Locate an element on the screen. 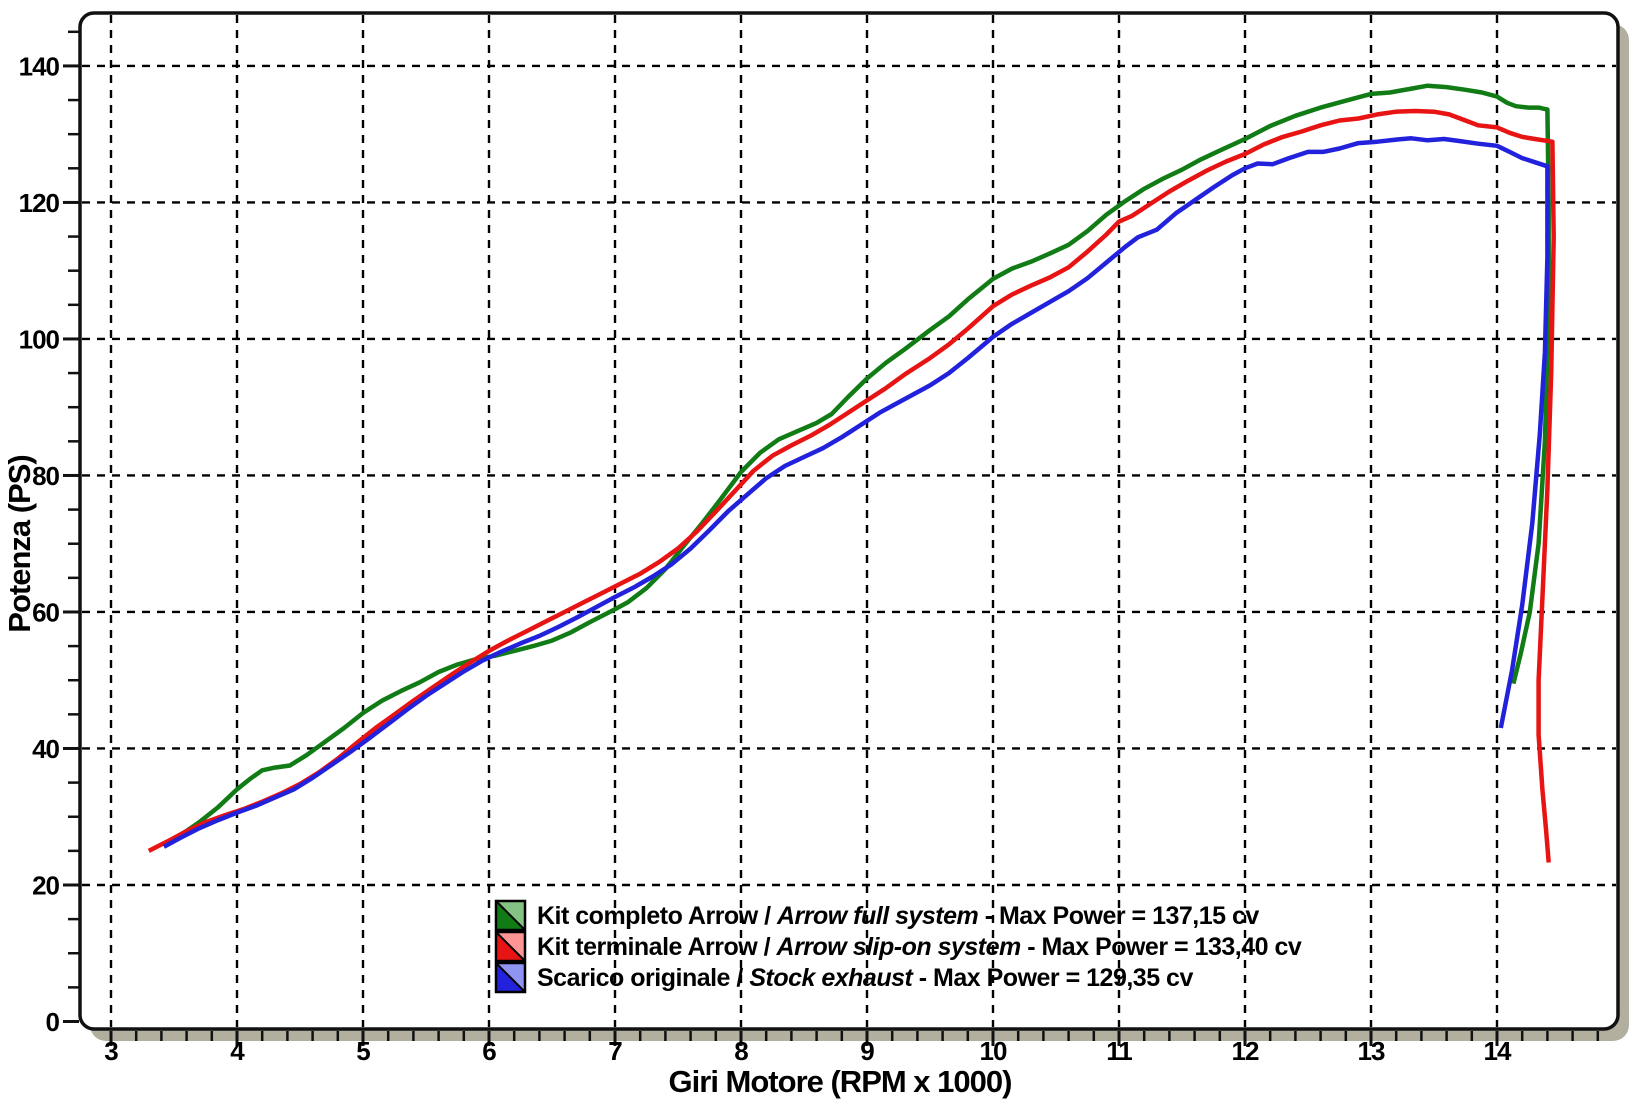 The height and width of the screenshot is (1108, 1641). legend-max-power: - Max Power = 137,15 cv is located at coordinates (1118, 916).